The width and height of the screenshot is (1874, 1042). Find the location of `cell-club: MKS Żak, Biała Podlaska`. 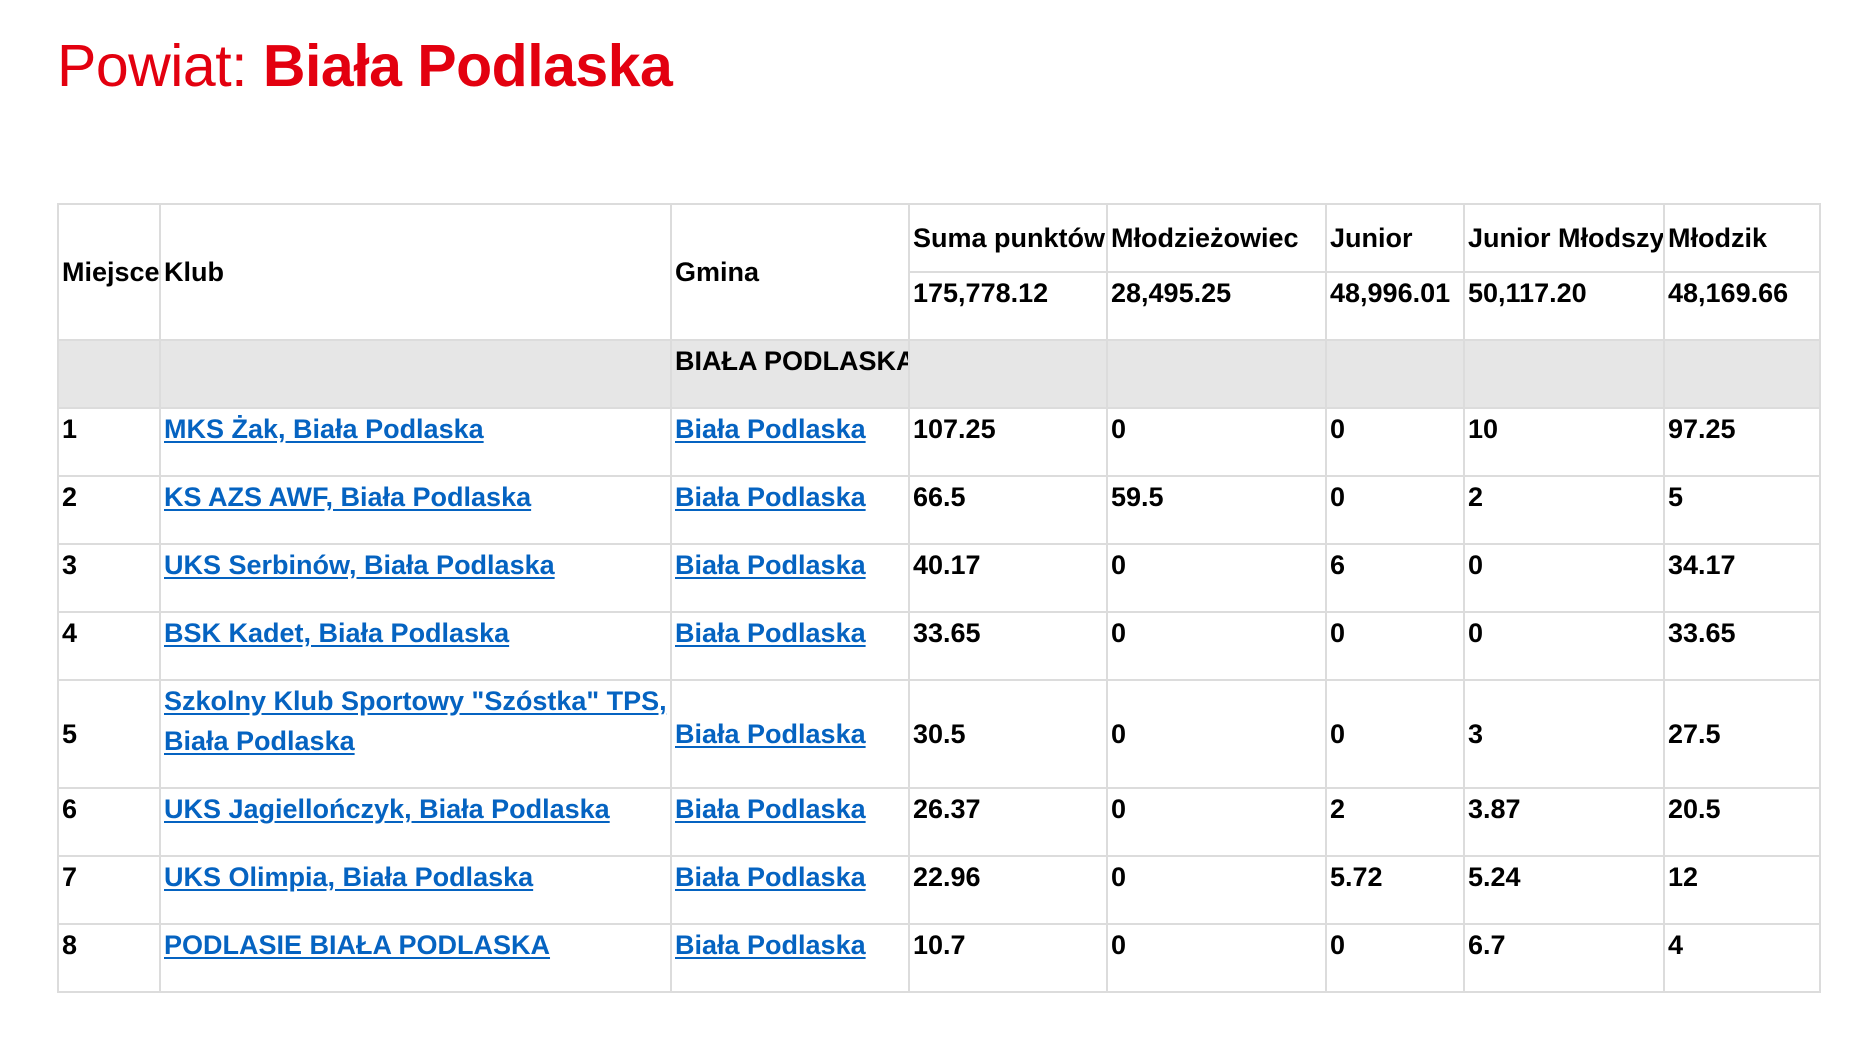

cell-club: MKS Żak, Biała Podlaska is located at coordinates (415, 442).